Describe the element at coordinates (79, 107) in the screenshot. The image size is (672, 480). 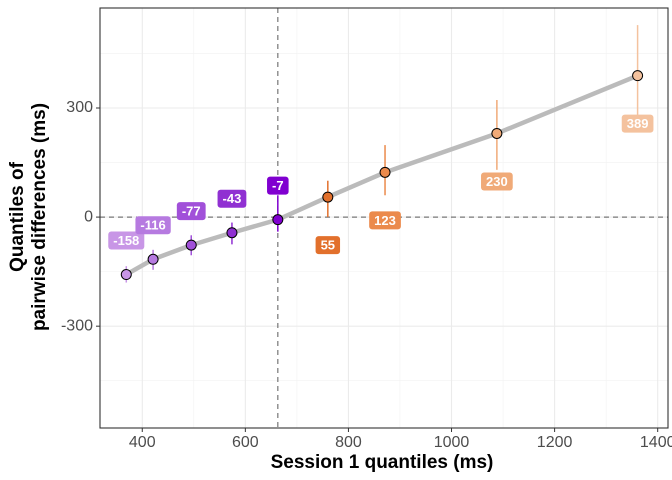
I see `y-tick-label: 300` at that location.